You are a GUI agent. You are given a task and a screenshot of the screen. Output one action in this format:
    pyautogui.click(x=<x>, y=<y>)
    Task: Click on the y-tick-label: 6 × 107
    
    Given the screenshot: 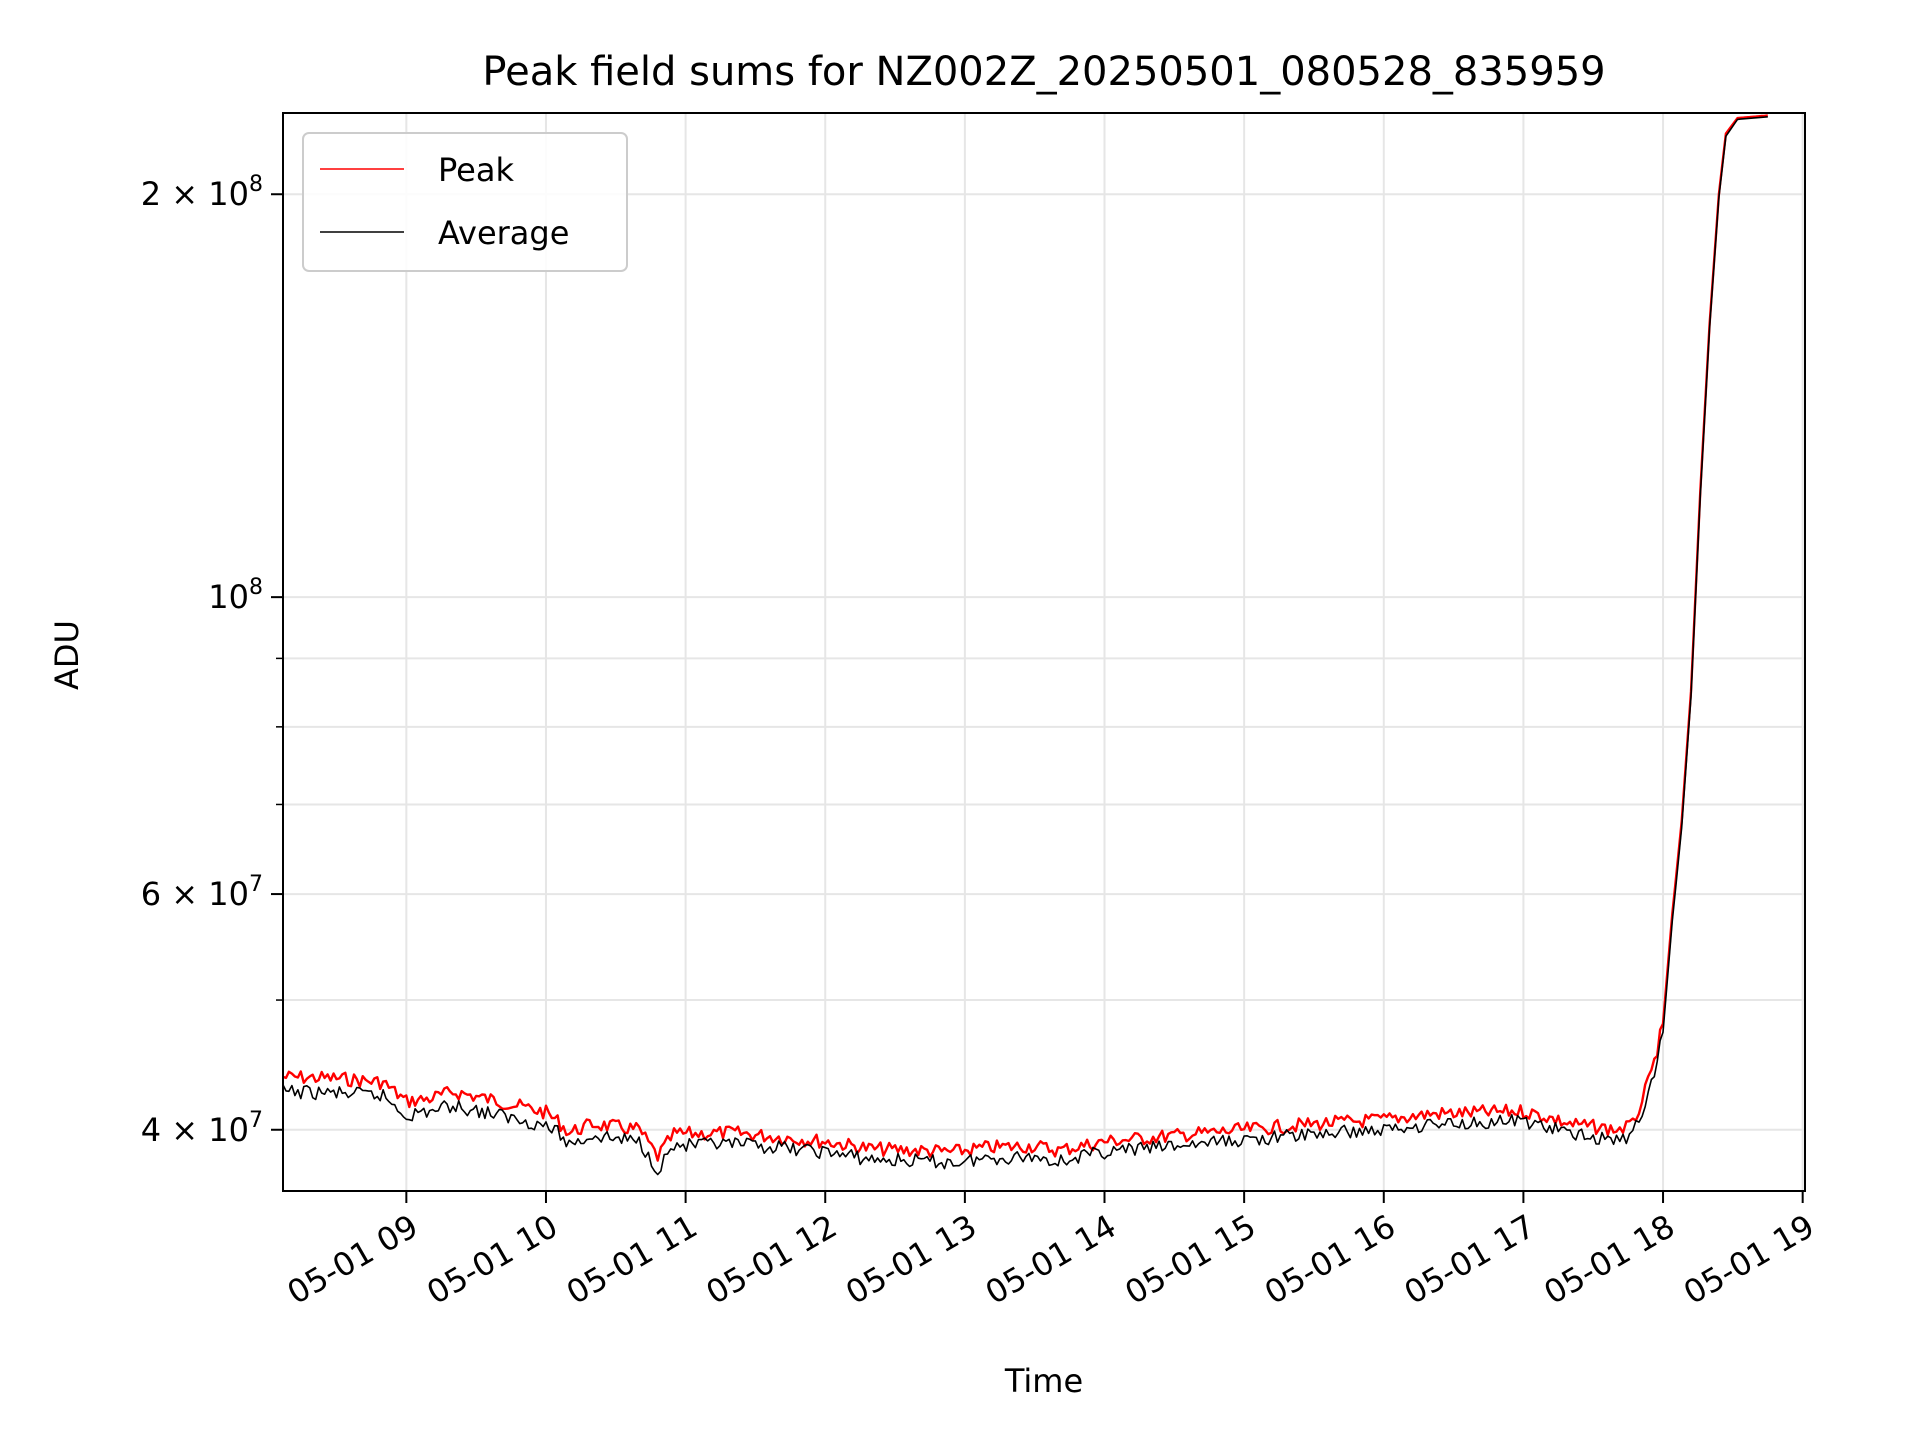 What is the action you would take?
    pyautogui.click(x=202, y=892)
    